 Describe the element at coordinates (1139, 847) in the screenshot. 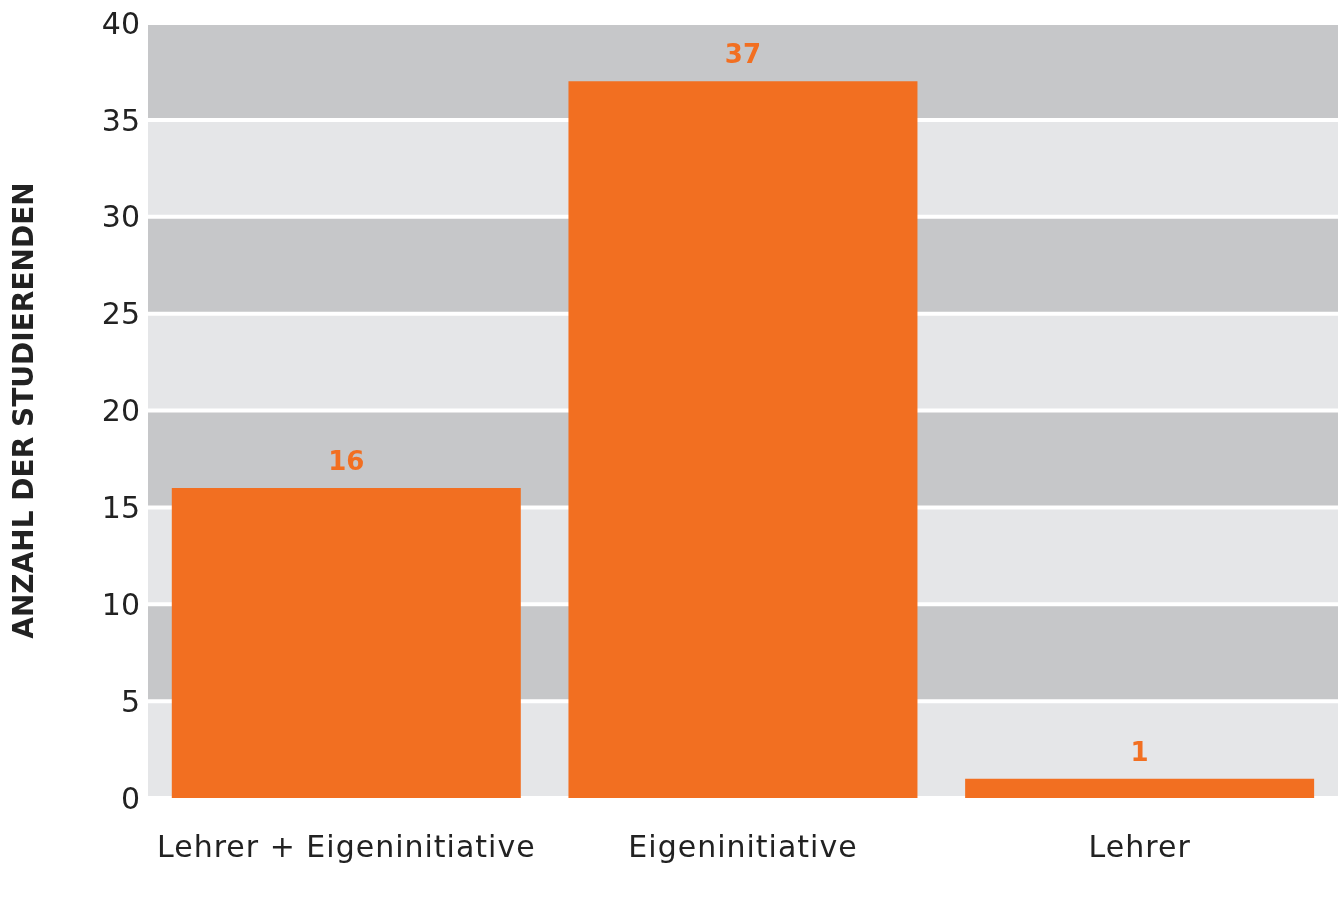

I see `x-tick-label: Lehrer` at that location.